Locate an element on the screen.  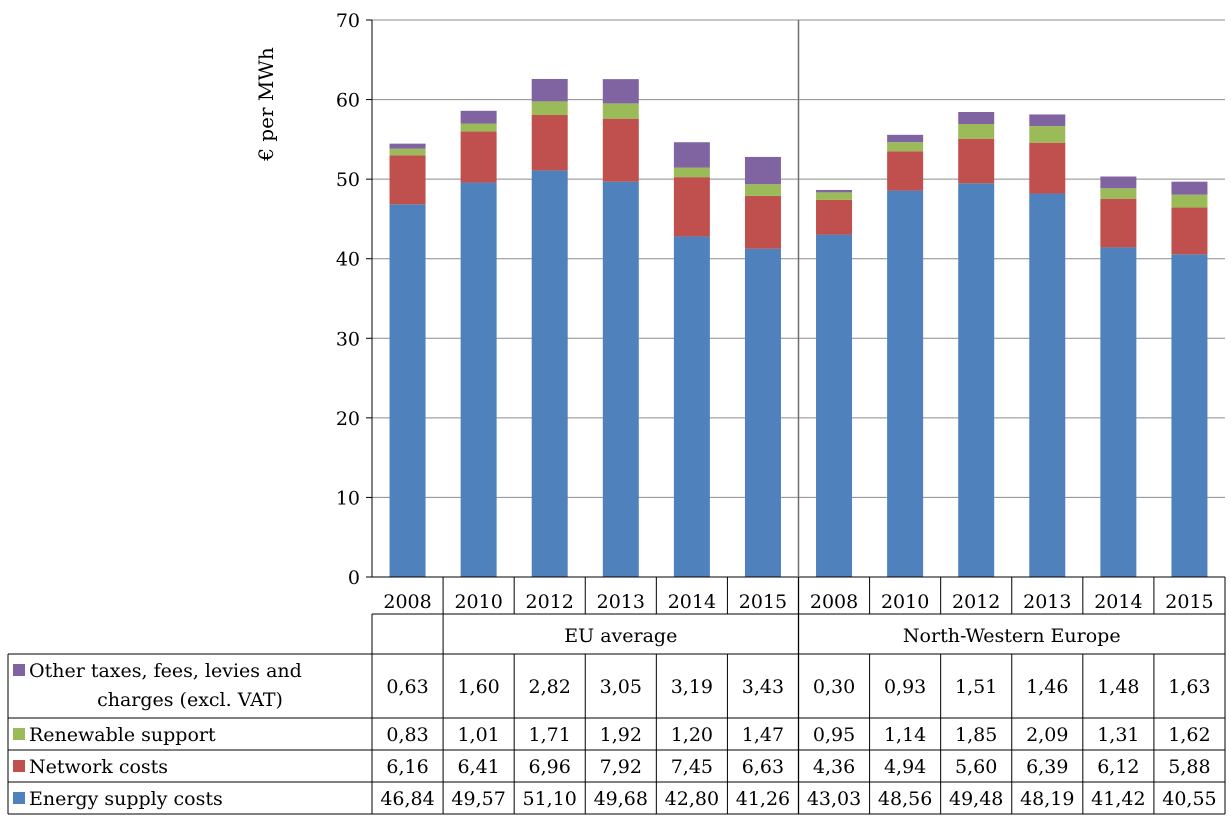
table-cell: 1,63 is located at coordinates (1189, 687).